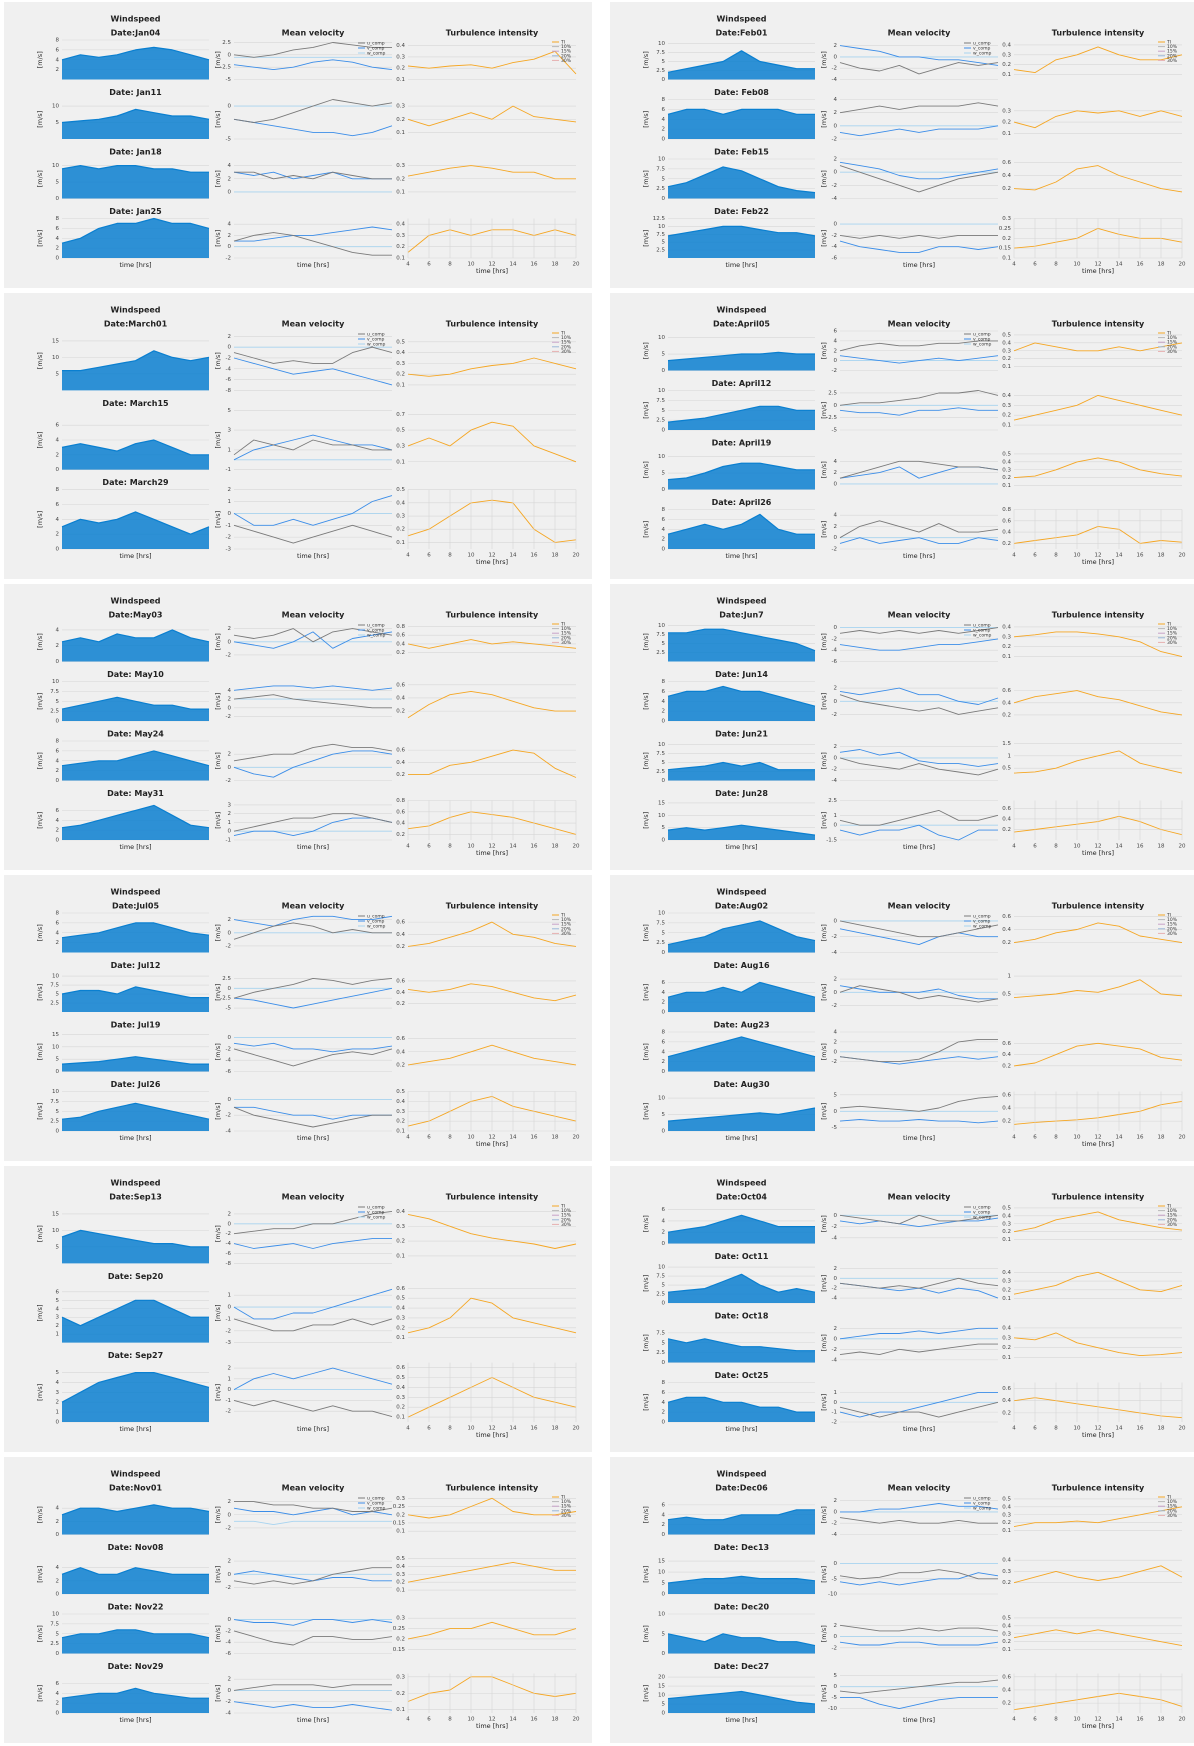 This screenshot has width=1194, height=1746. I want to click on legend-label: v_comp, so click(982, 340).